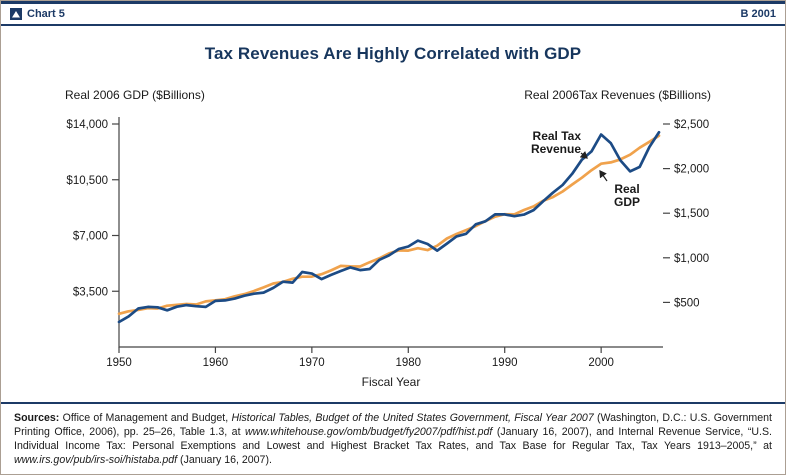  Describe the element at coordinates (601, 363) in the screenshot. I see `x-axis-tick-label: 2000` at that location.